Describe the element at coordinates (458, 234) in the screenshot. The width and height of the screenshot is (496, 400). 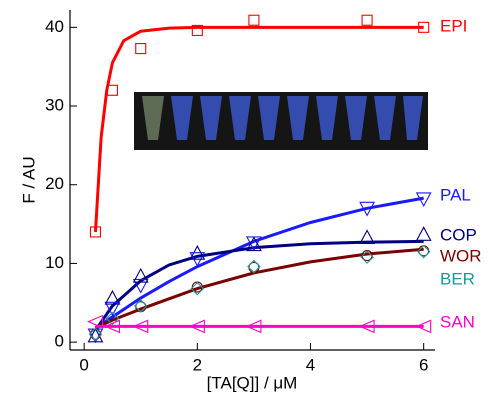
I see `legend-label: COP` at that location.